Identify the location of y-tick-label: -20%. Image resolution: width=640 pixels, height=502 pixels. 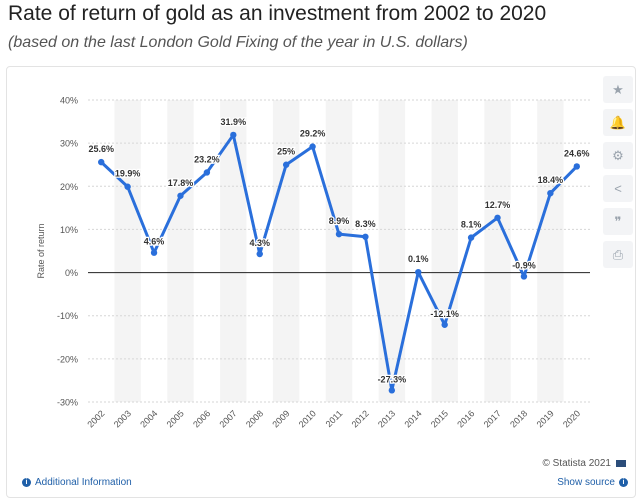
(67, 359).